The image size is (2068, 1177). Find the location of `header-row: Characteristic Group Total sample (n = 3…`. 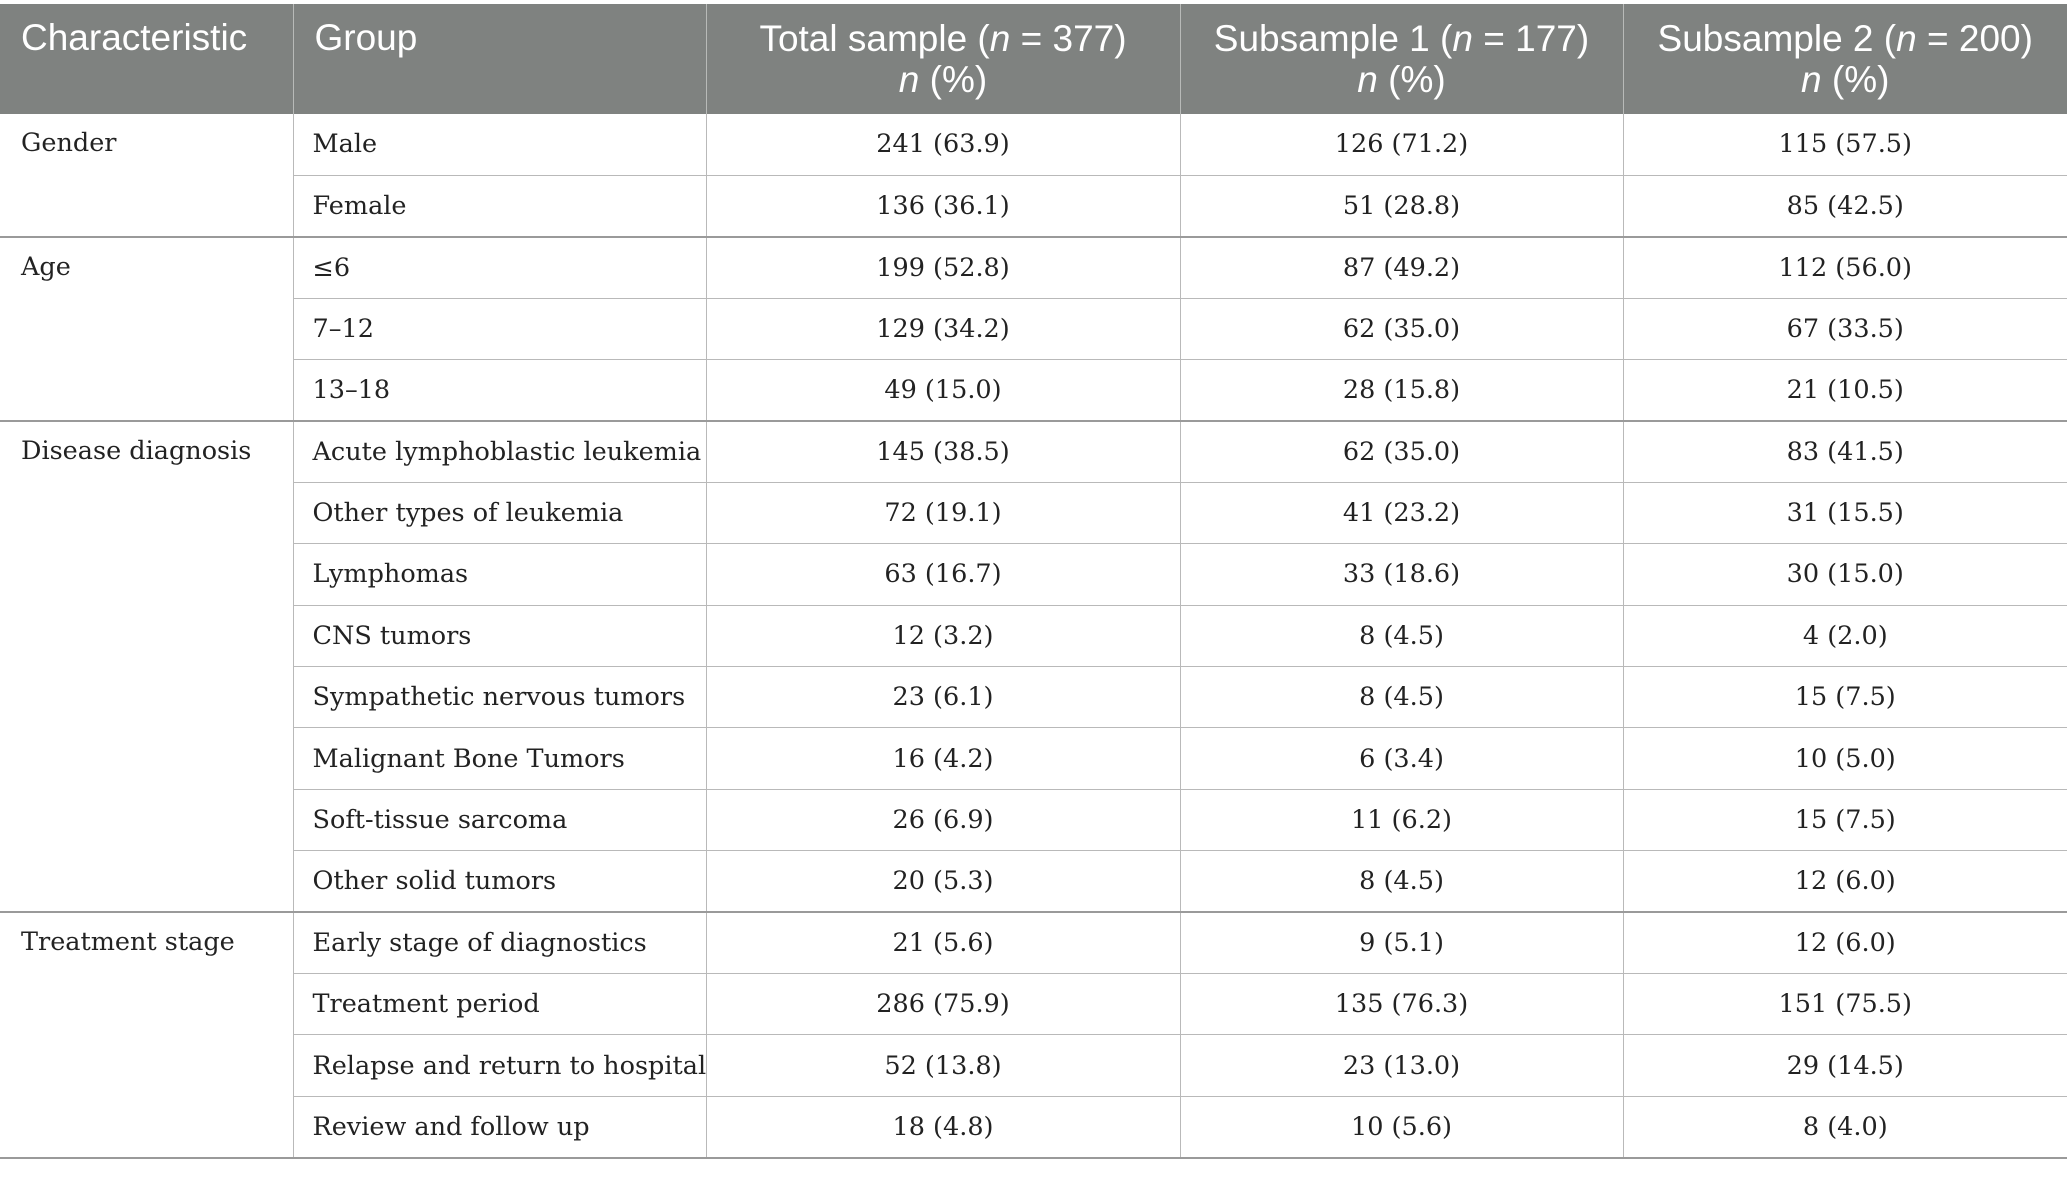

header-row: Characteristic Group Total sample (n = 3… is located at coordinates (1033, 59).